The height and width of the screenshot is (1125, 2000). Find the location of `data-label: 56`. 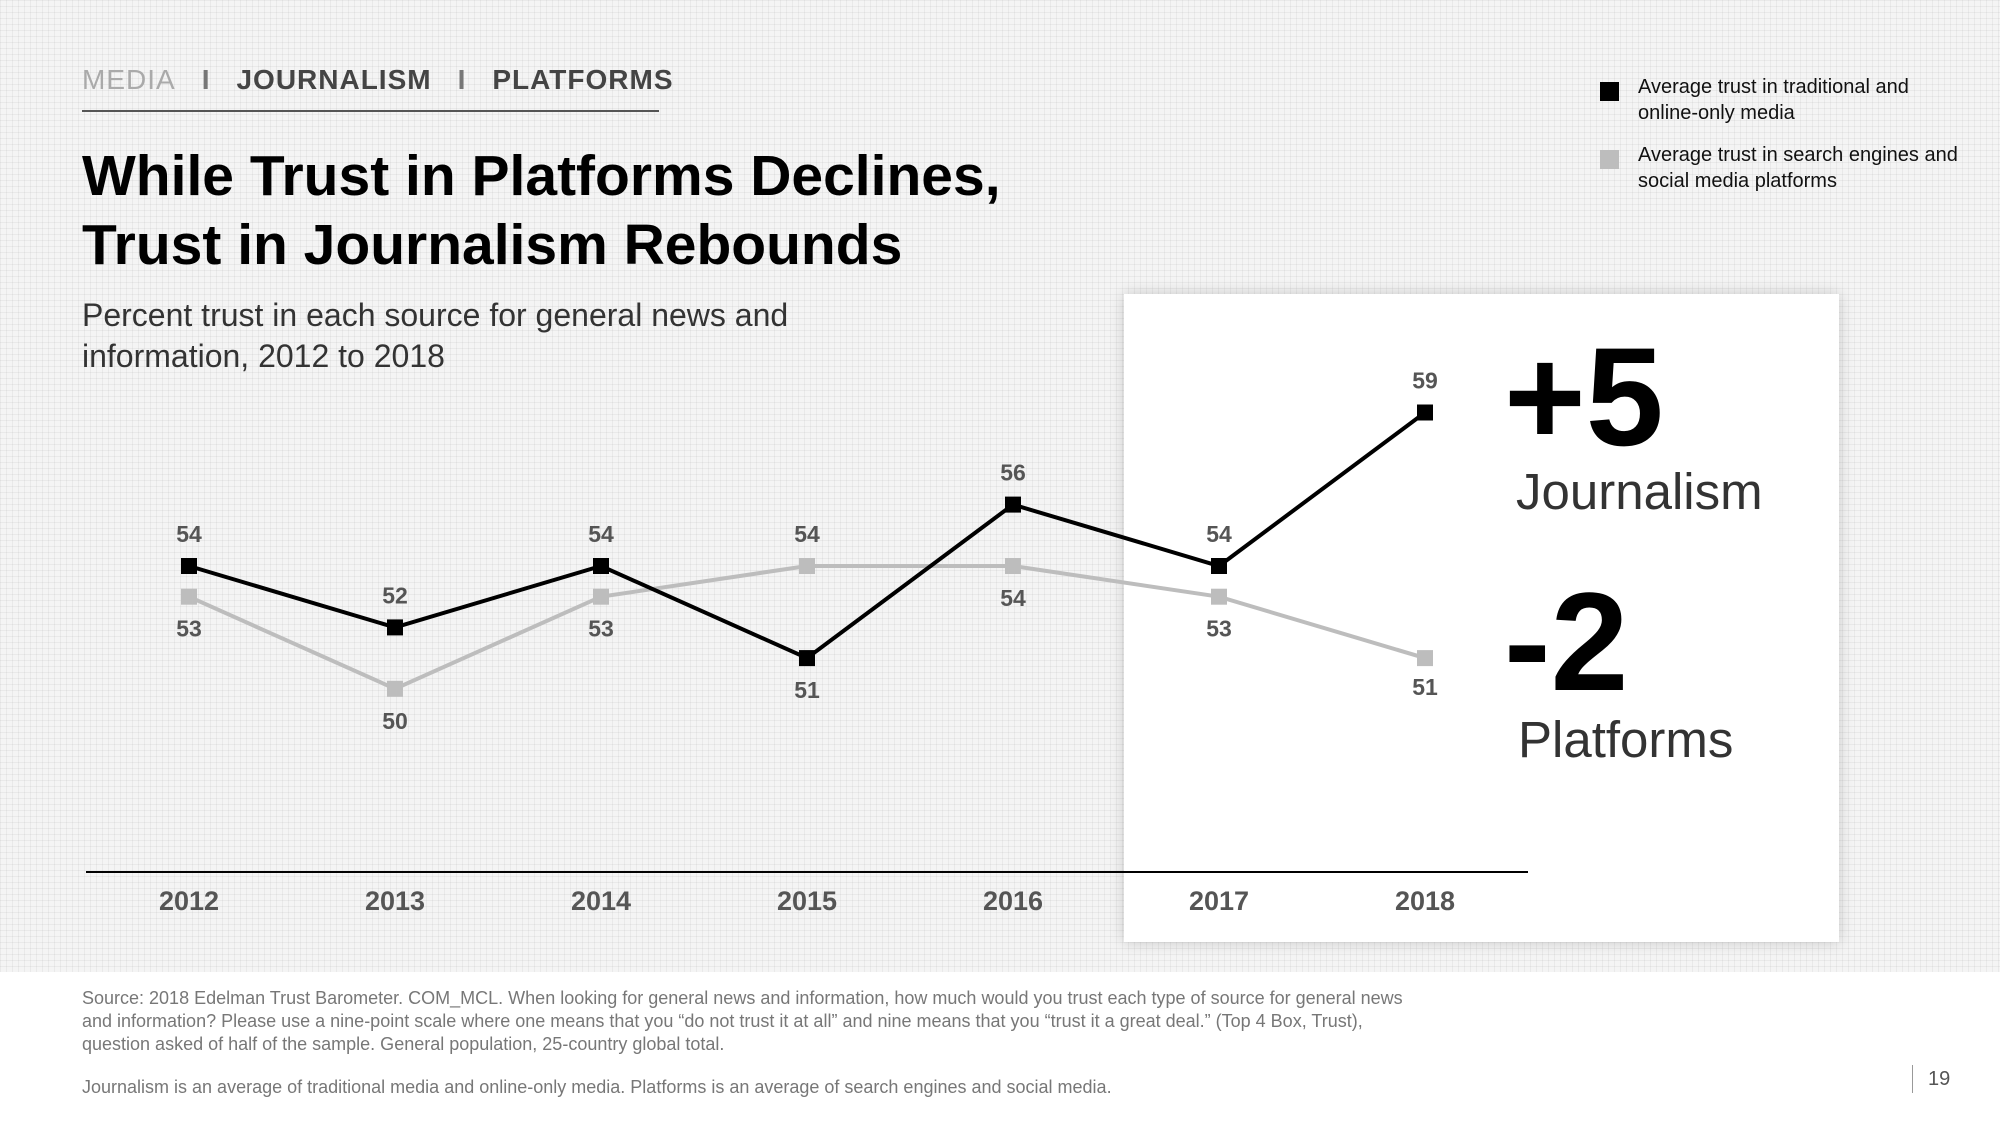

data-label: 56 is located at coordinates (1013, 473).